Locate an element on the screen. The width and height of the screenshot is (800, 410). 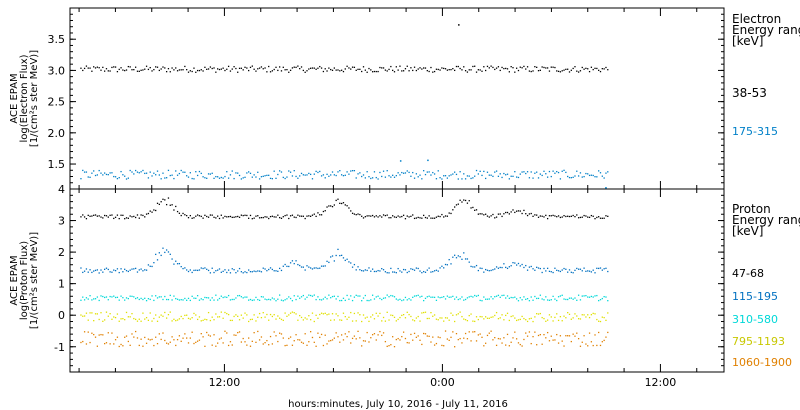
x-tick-label: 12:00 is located at coordinates (661, 382).